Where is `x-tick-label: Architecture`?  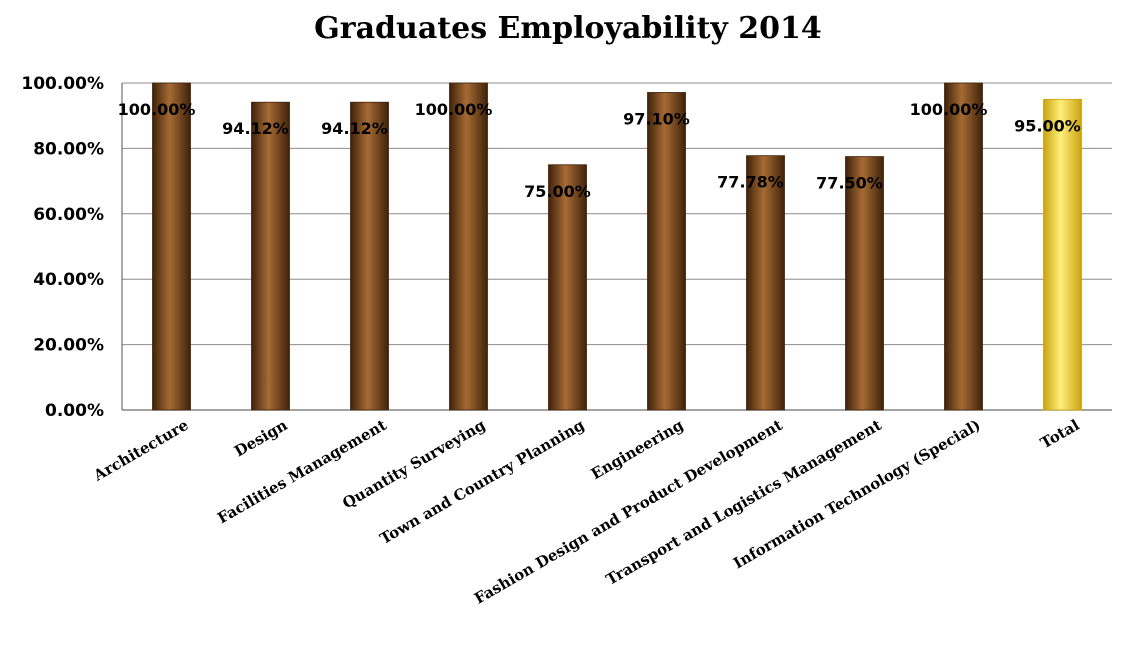
x-tick-label: Architecture is located at coordinates (141, 450).